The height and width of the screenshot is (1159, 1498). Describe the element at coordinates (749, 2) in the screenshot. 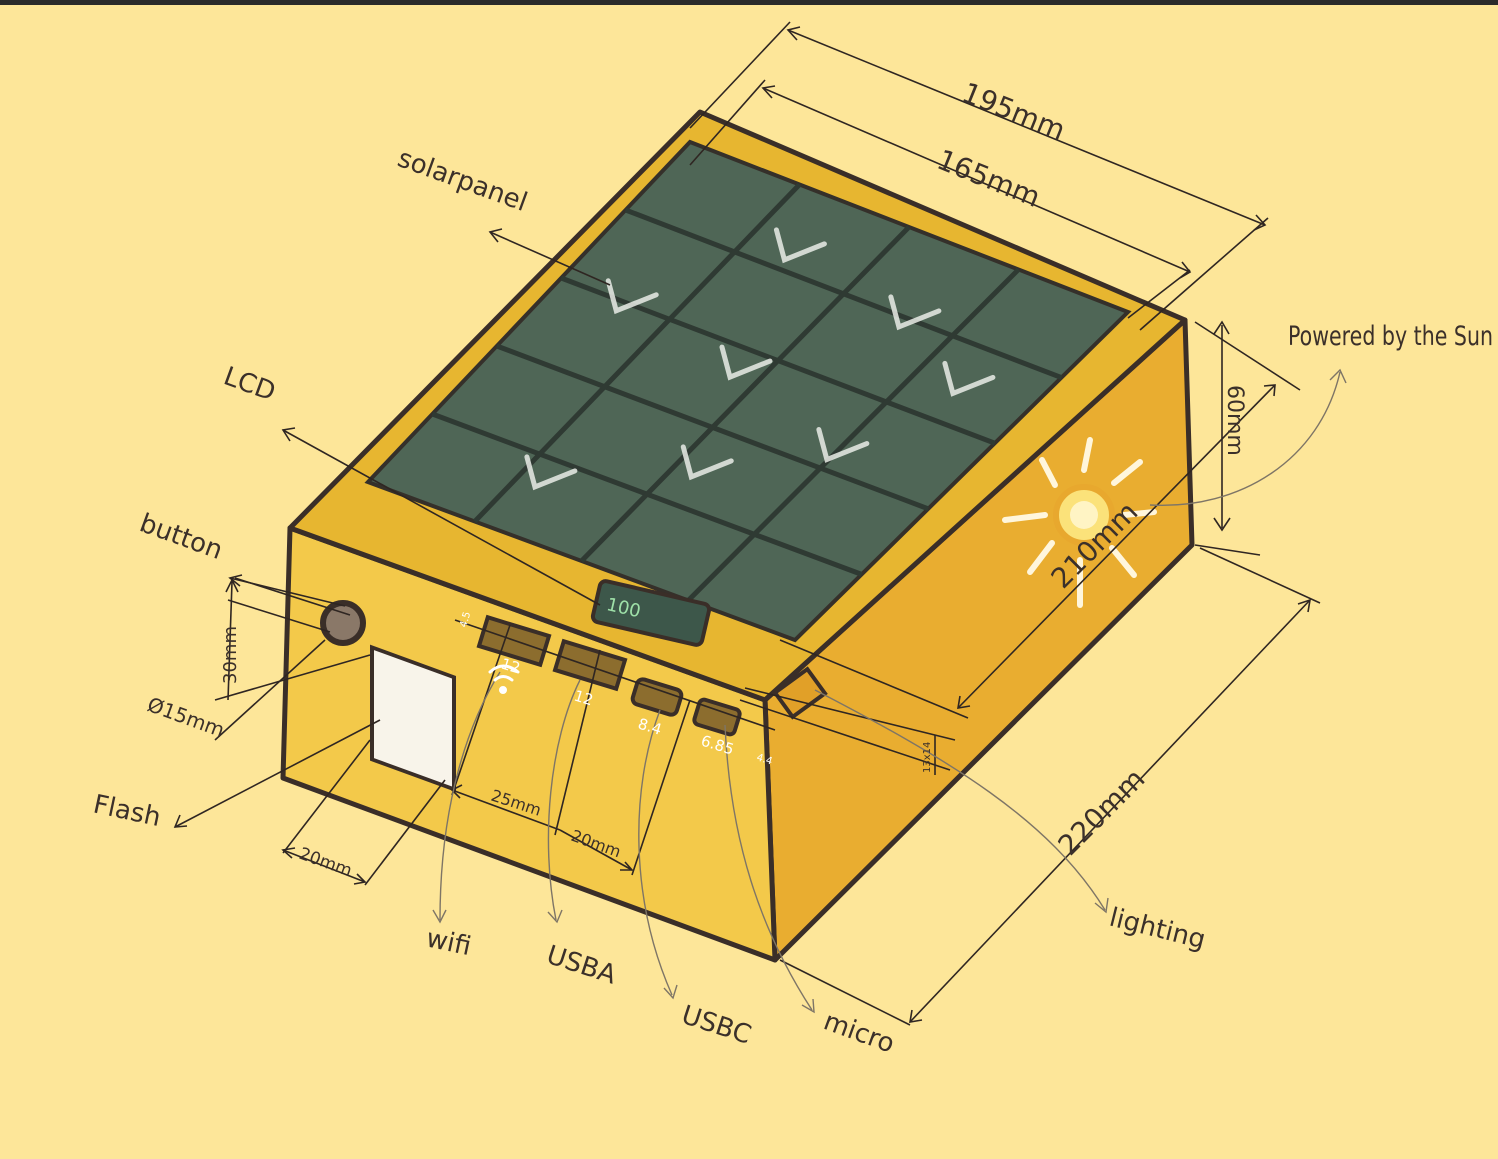

I see `top-border` at that location.